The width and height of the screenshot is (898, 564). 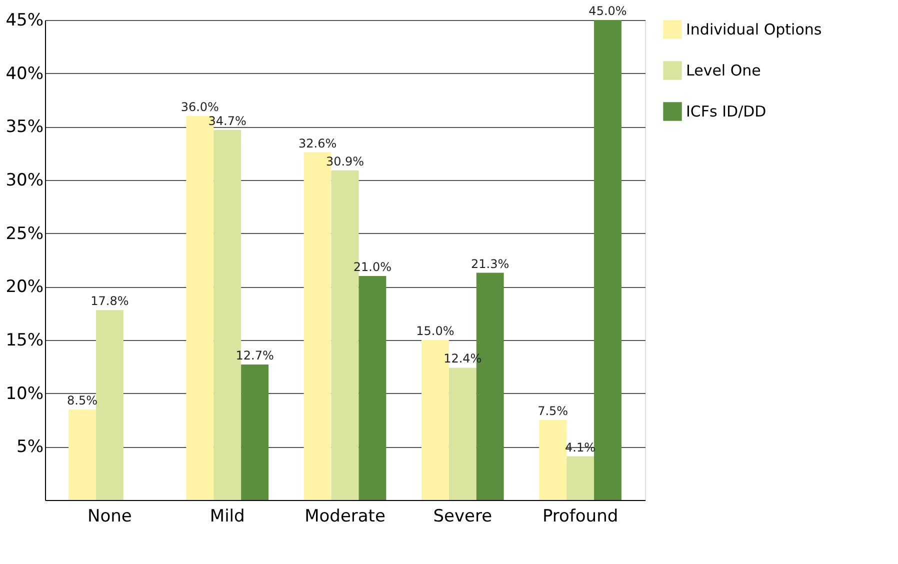 I want to click on data-label: 45.0%, so click(x=607, y=11).